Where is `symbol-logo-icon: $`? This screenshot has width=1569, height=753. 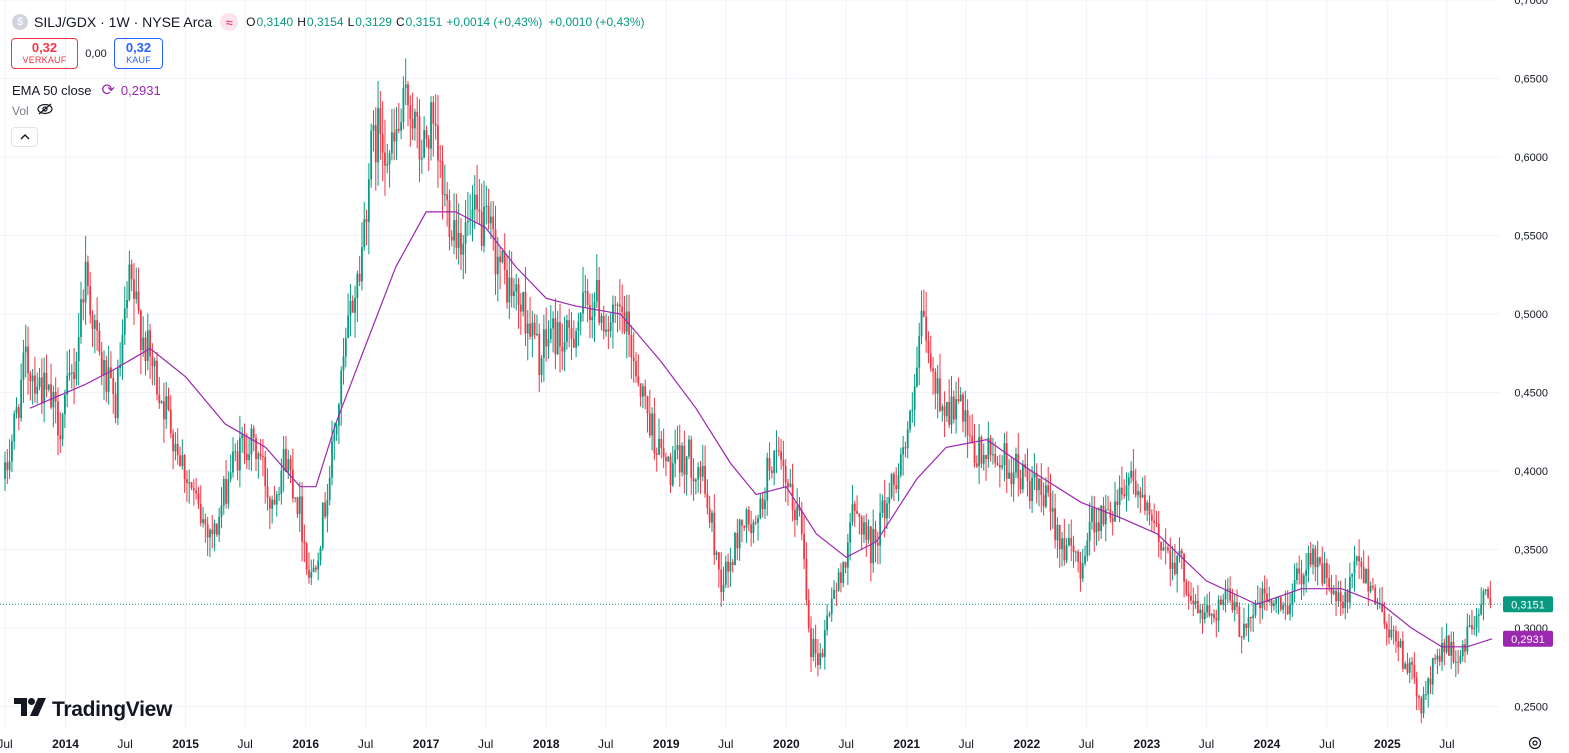 symbol-logo-icon: $ is located at coordinates (20, 22).